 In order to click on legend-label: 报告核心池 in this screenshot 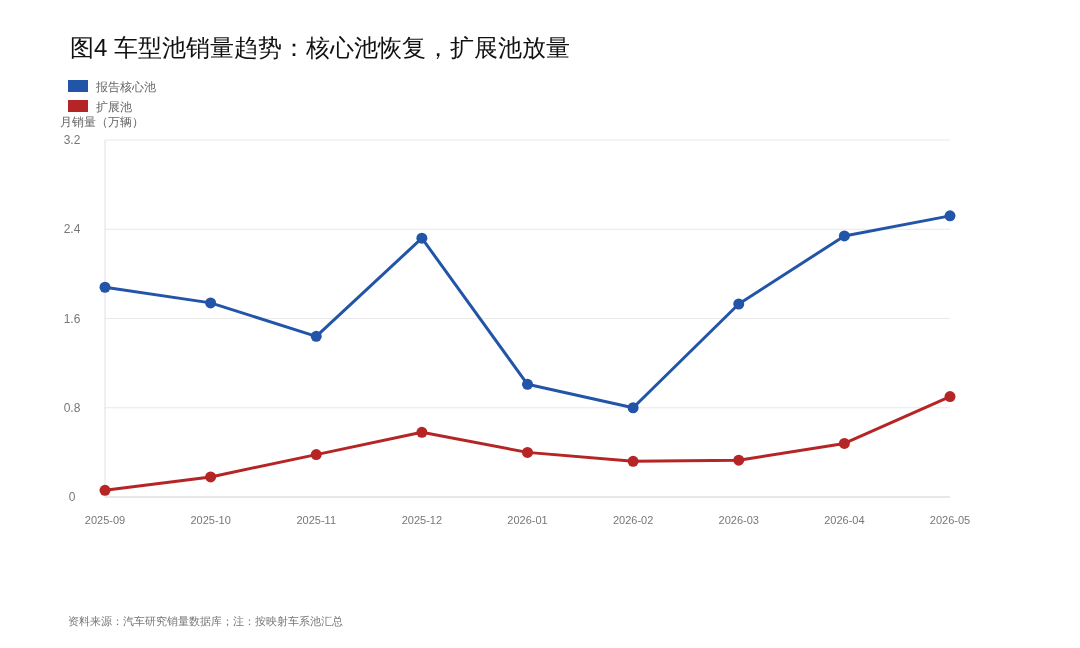, I will do `click(125, 87)`.